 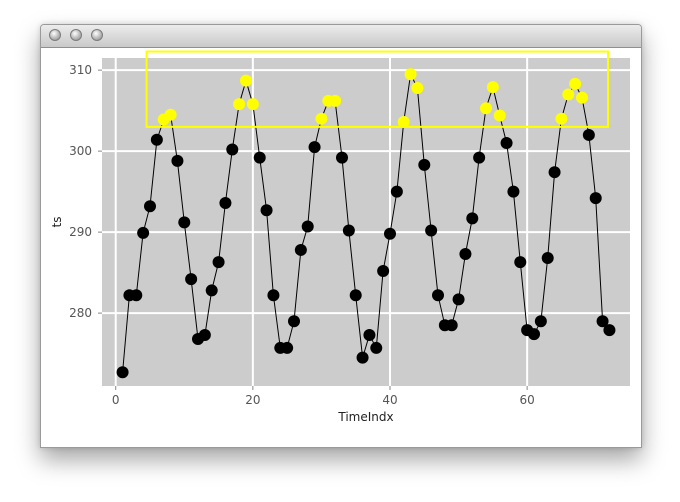 I want to click on x-axis-label: TimeIndx, so click(x=365, y=417).